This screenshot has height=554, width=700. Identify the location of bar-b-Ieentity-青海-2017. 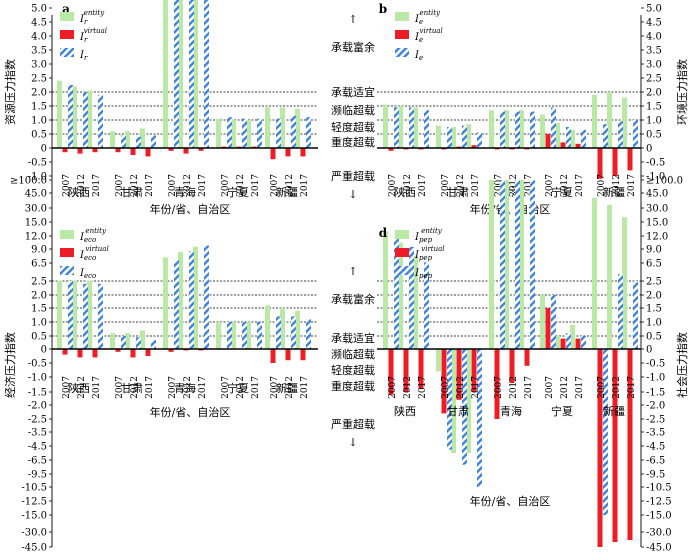
(521, 129).